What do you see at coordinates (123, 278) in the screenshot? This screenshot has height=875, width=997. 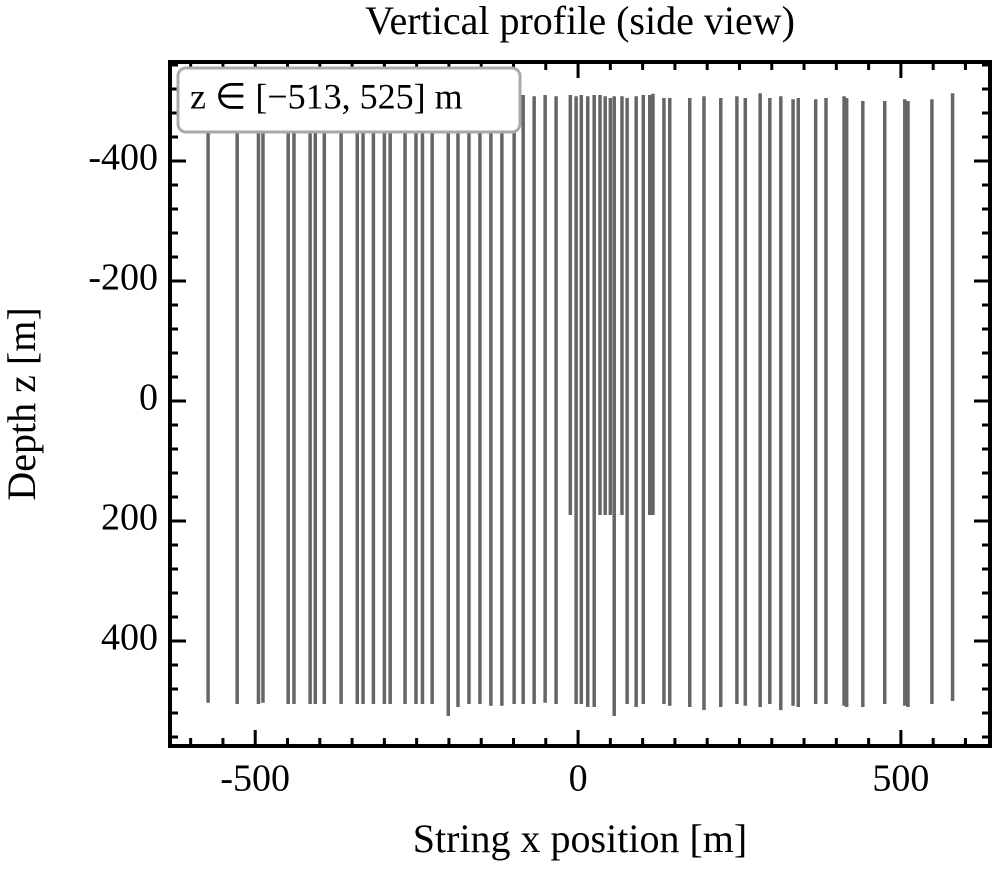 I see `y-tick-label: -200` at bounding box center [123, 278].